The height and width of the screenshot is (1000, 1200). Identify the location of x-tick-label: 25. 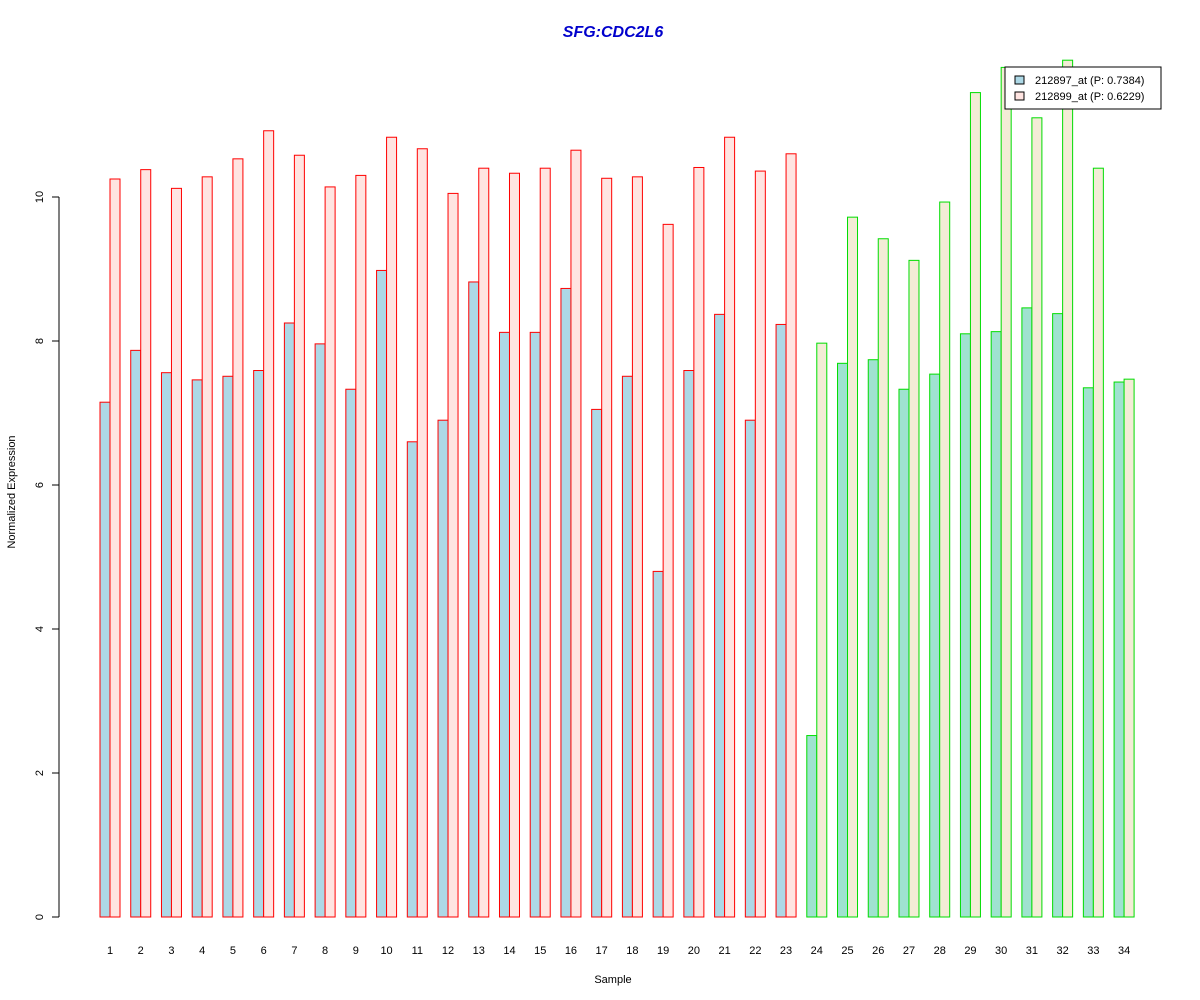
(847, 951).